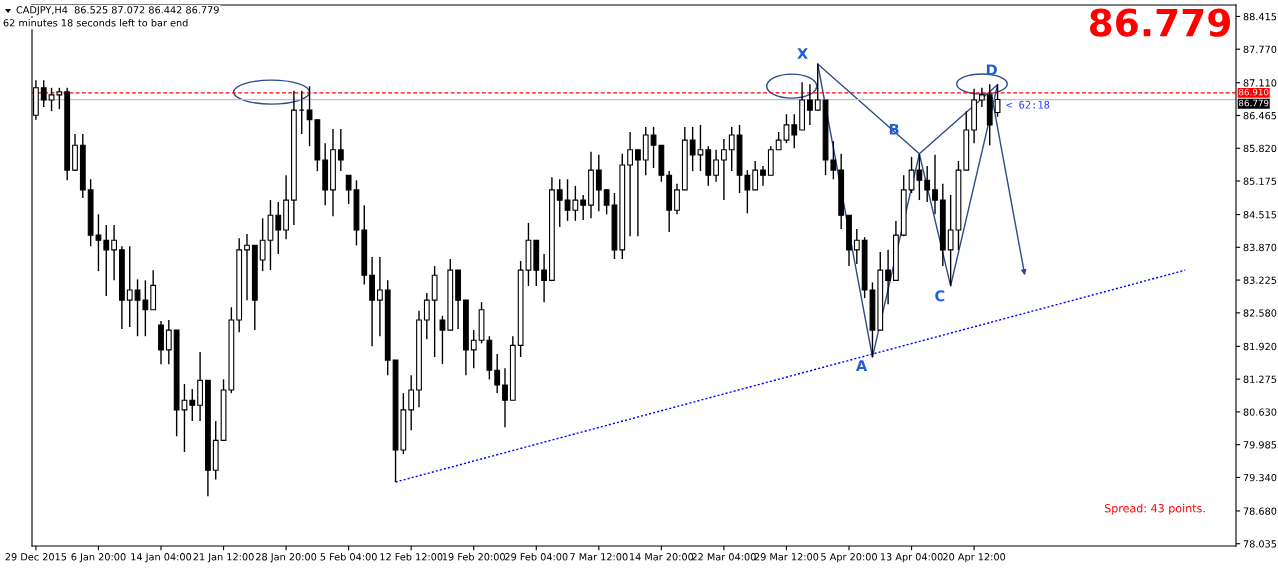 The width and height of the screenshot is (1278, 570). What do you see at coordinates (1260, 16) in the screenshot?
I see `y-tick-label: 88.415` at bounding box center [1260, 16].